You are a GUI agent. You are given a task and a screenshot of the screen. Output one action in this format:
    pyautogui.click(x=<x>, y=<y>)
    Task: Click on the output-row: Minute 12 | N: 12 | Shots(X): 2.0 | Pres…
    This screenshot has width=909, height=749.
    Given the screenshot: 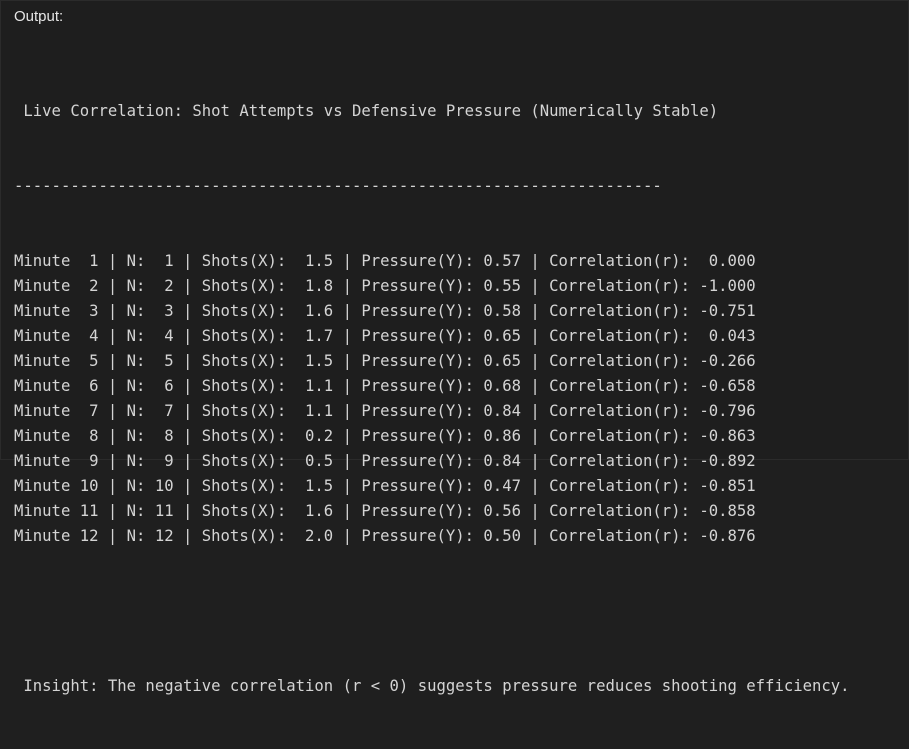 What is the action you would take?
    pyautogui.click(x=385, y=536)
    